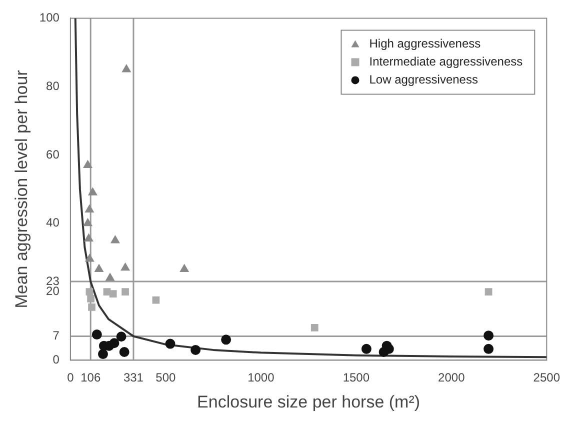 This screenshot has width=571, height=425. I want to click on x-tick-label: 1000, so click(261, 377).